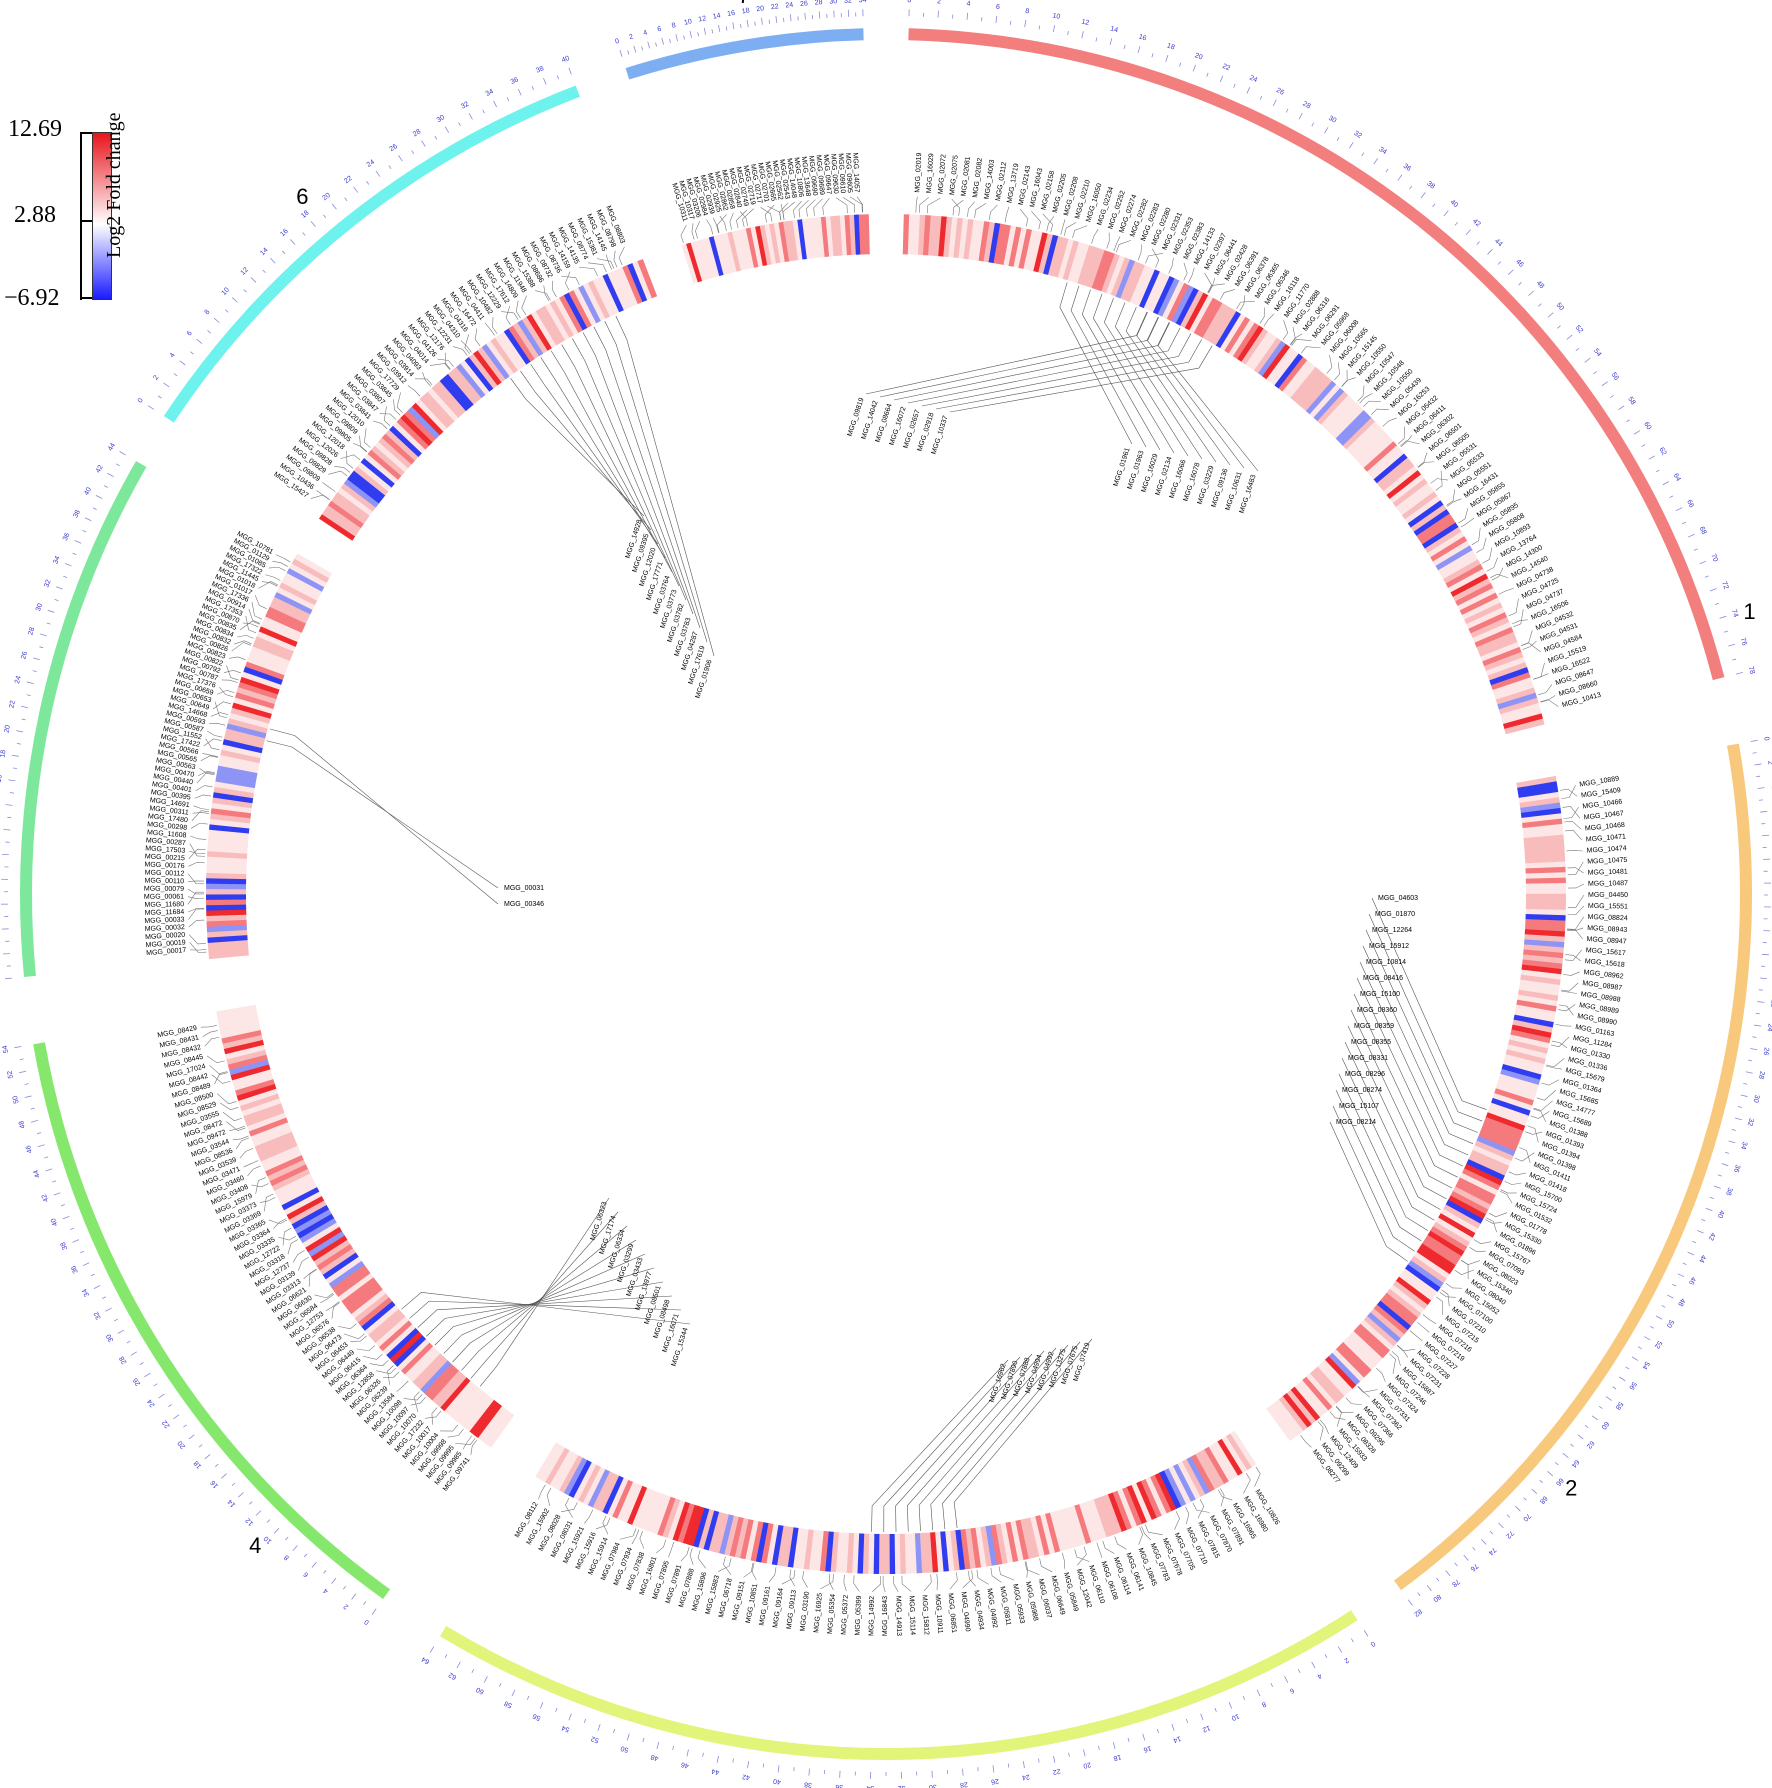  What do you see at coordinates (102, 216) in the screenshot?
I see `legend-gradient-bar` at bounding box center [102, 216].